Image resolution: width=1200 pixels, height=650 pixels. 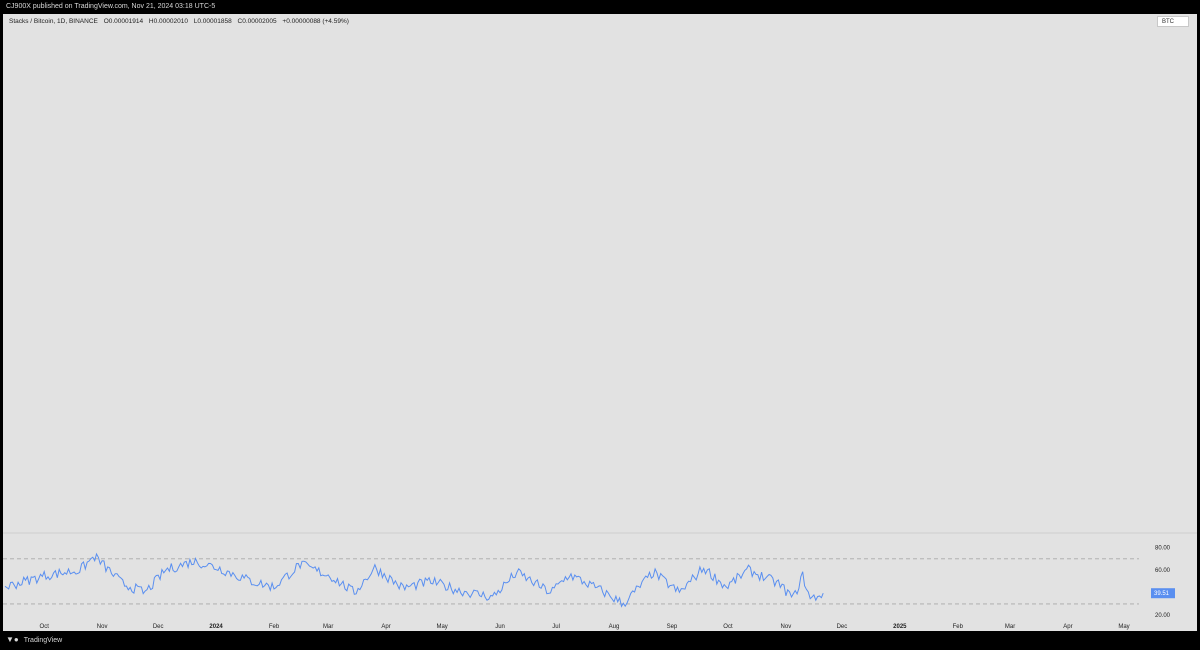 I want to click on ohlc-high: H0.00002010, so click(x=168, y=21).